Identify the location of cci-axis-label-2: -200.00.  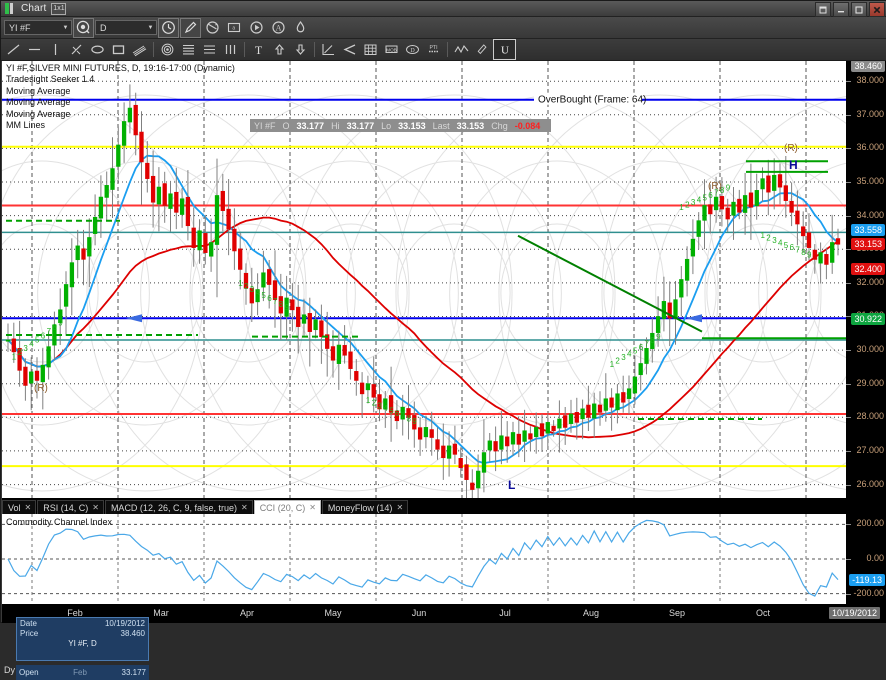
(868, 593).